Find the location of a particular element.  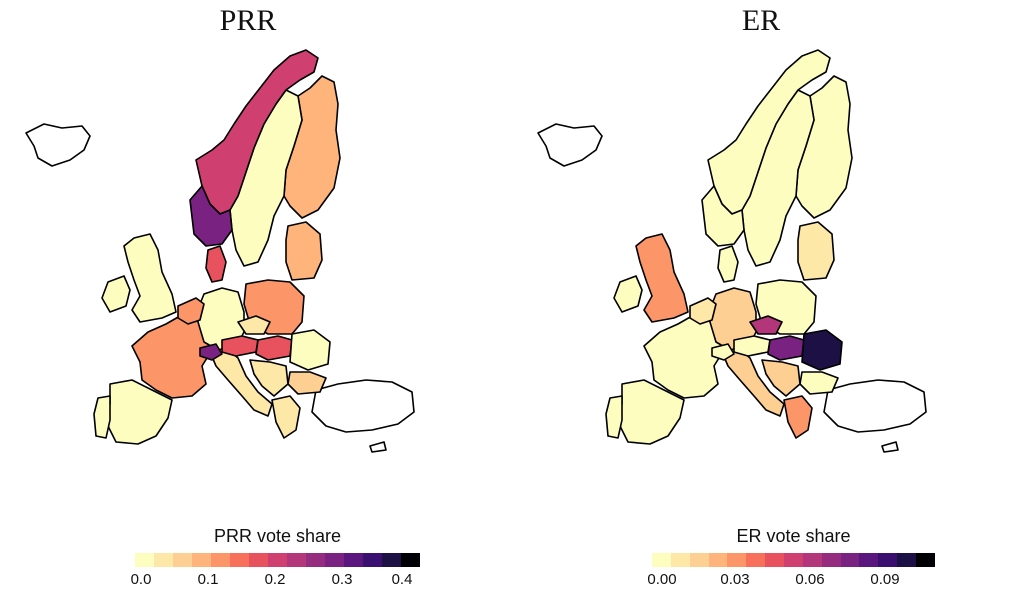

prr-legend-tick: 0.0 is located at coordinates (141, 579).